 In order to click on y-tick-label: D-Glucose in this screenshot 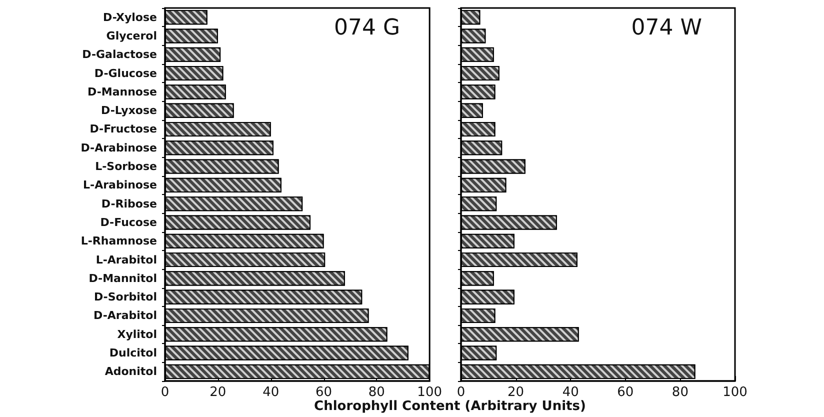, I will do `click(125, 73)`.